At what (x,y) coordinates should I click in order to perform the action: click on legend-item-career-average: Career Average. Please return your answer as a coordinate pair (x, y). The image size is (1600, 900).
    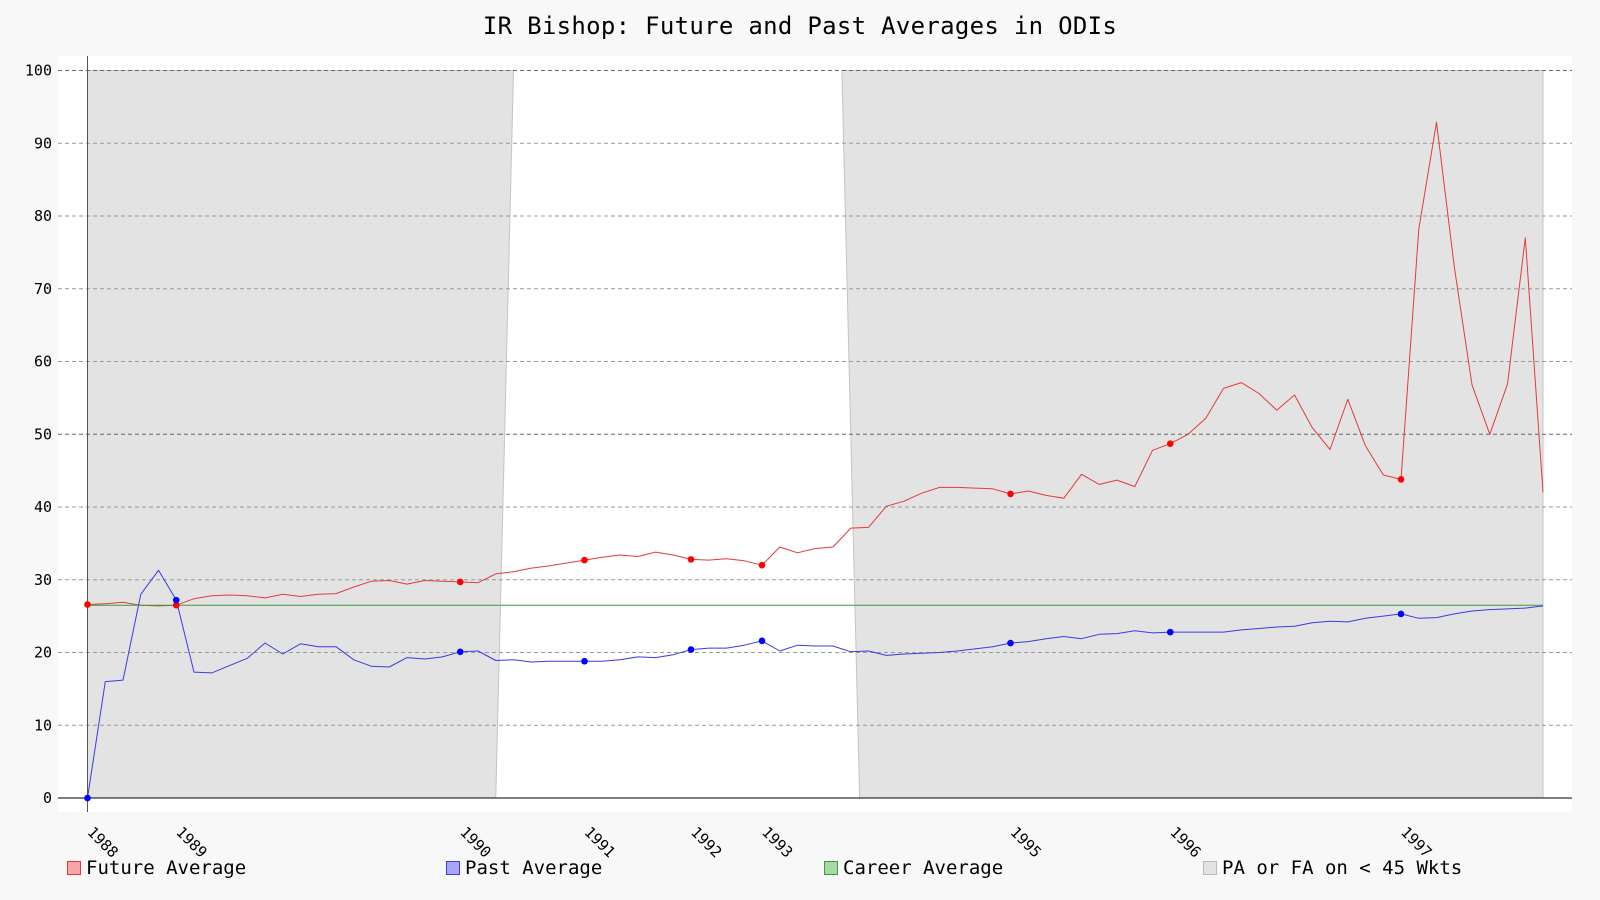
    Looking at the image, I should click on (913, 868).